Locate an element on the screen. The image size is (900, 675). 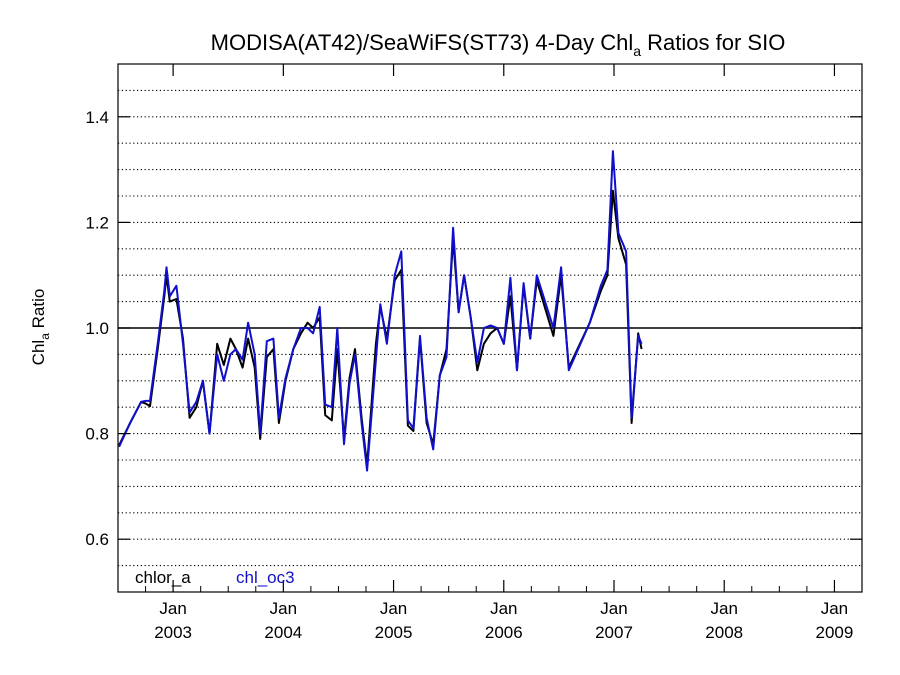
chart-title-rest: Ratios for SIO is located at coordinates (713, 42).